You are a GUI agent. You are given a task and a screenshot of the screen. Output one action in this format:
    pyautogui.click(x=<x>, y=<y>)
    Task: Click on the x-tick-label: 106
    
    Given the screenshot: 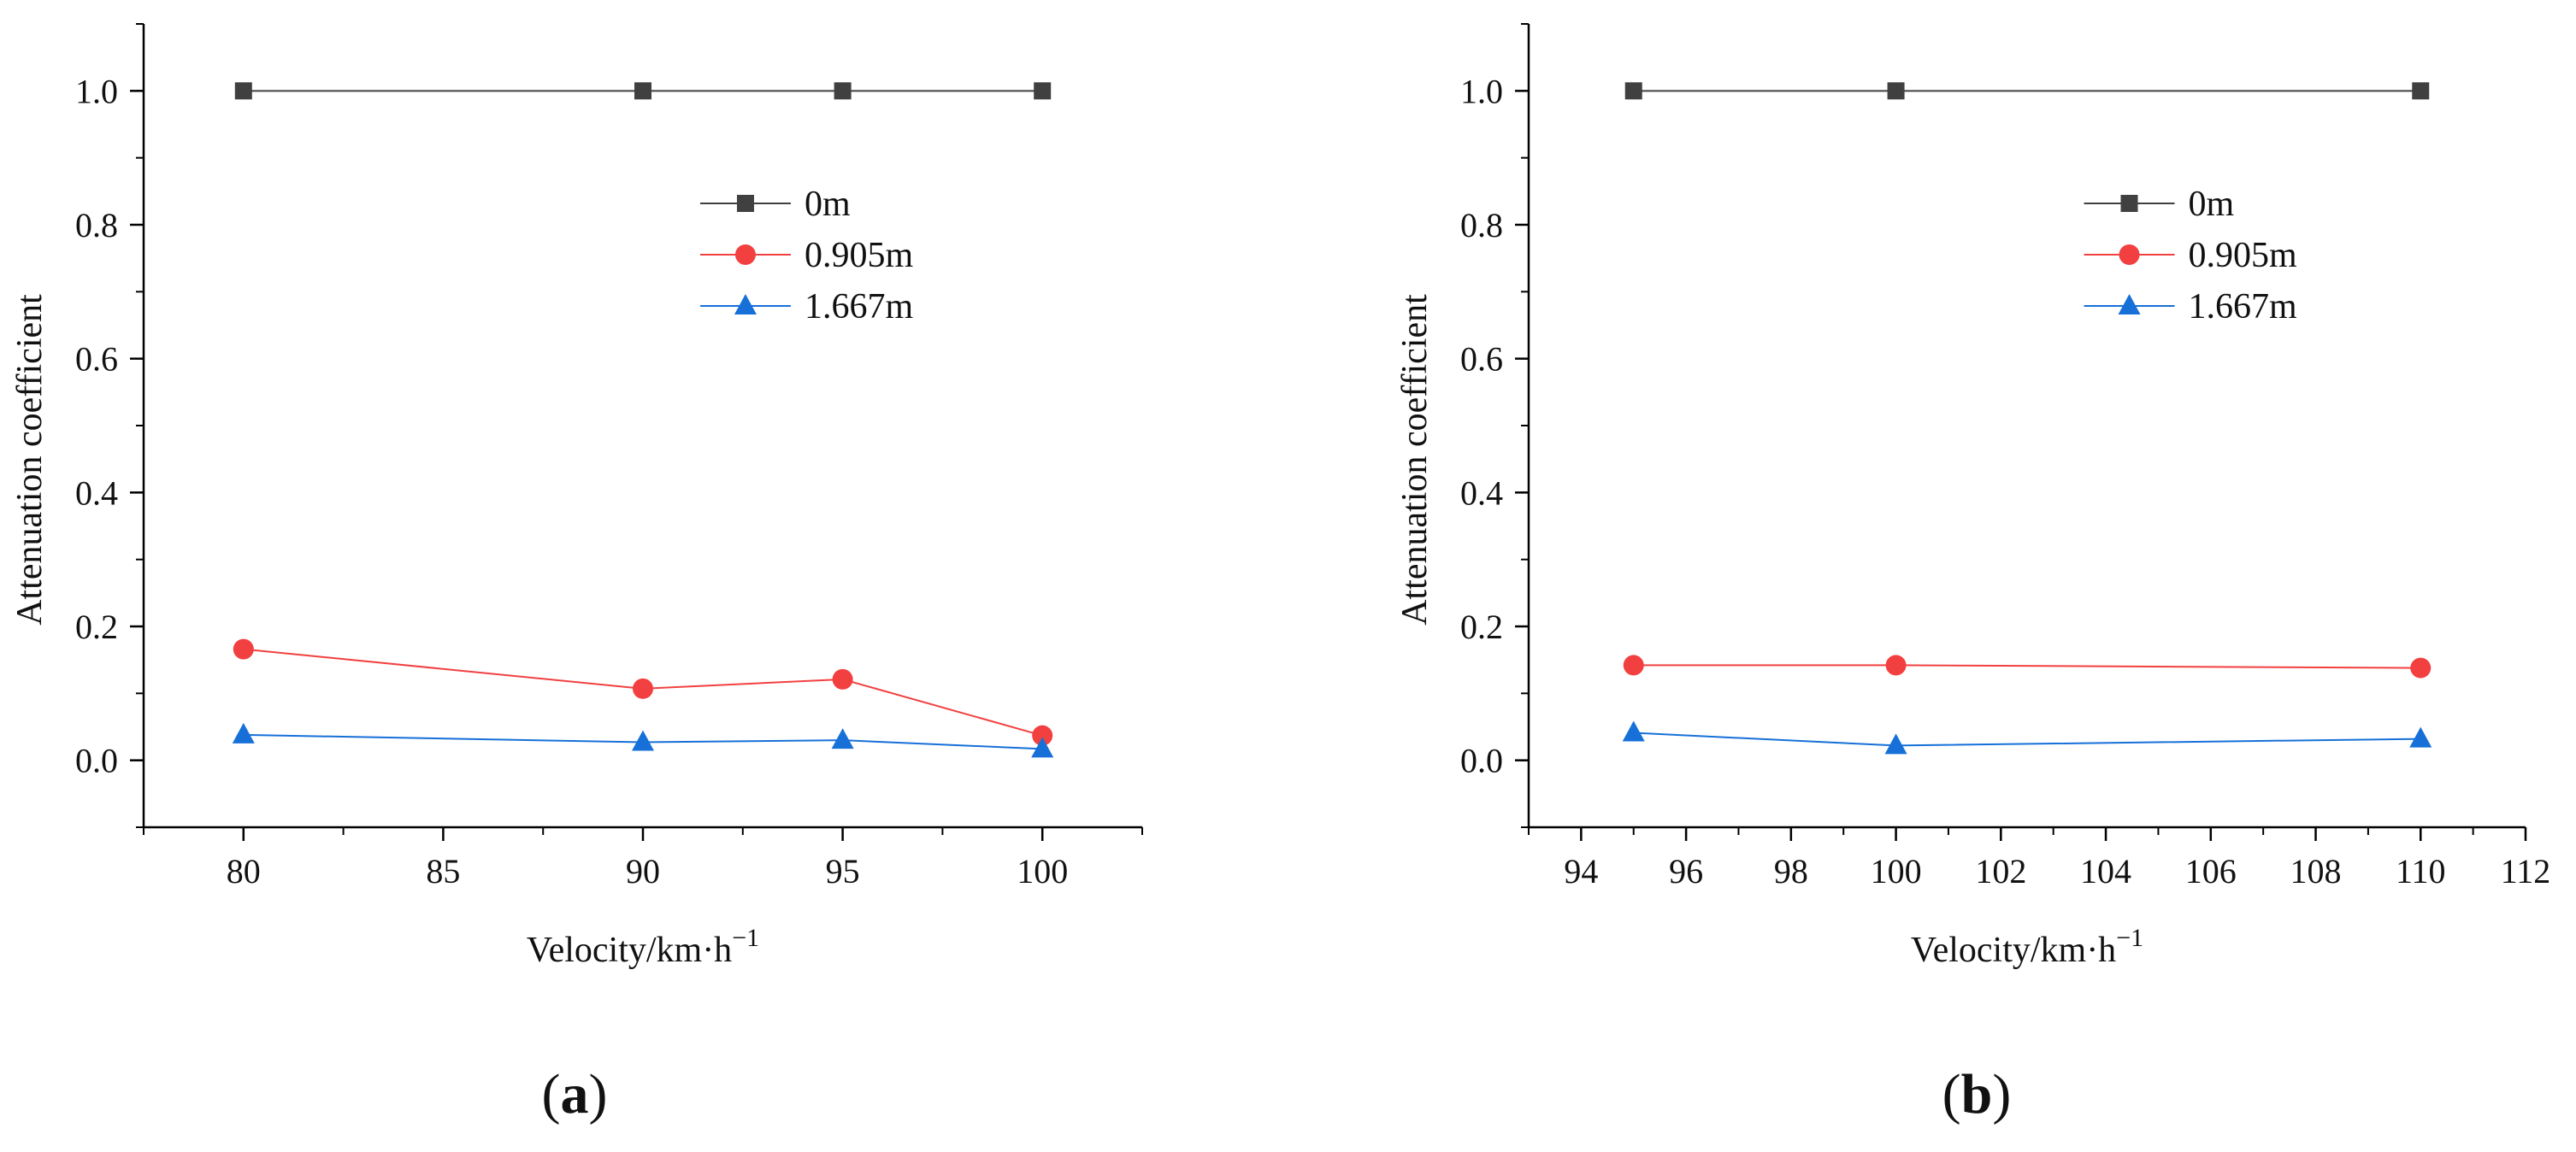 What is the action you would take?
    pyautogui.click(x=2211, y=871)
    